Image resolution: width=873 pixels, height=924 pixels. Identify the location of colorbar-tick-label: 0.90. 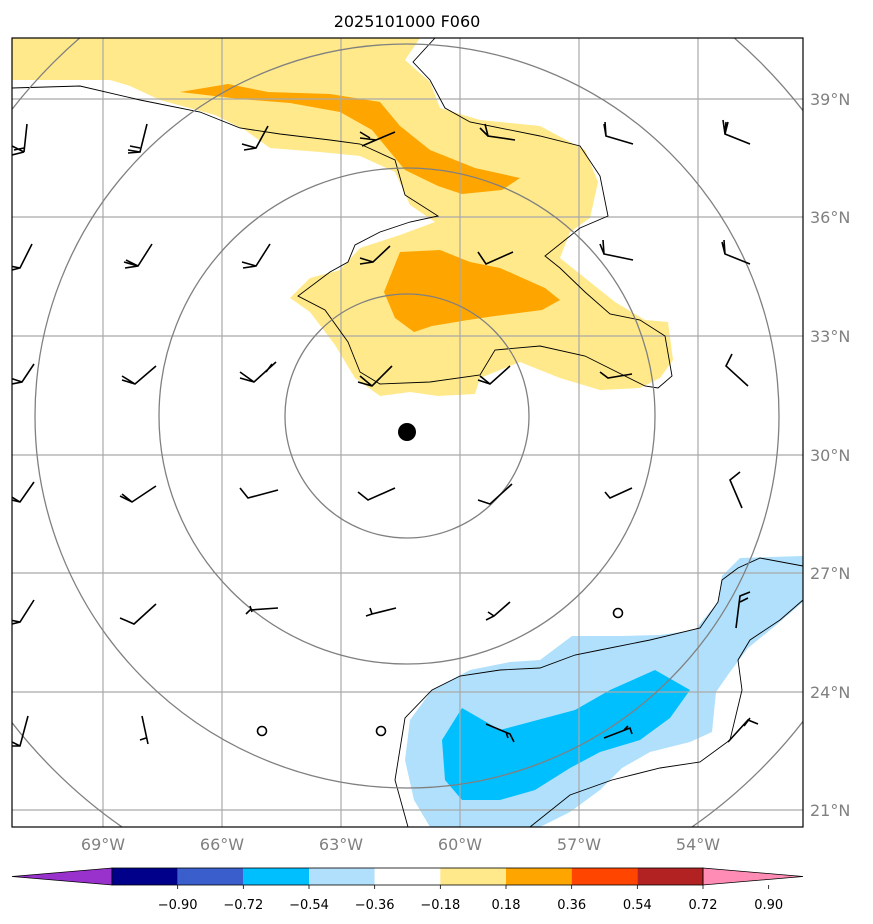
(768, 905).